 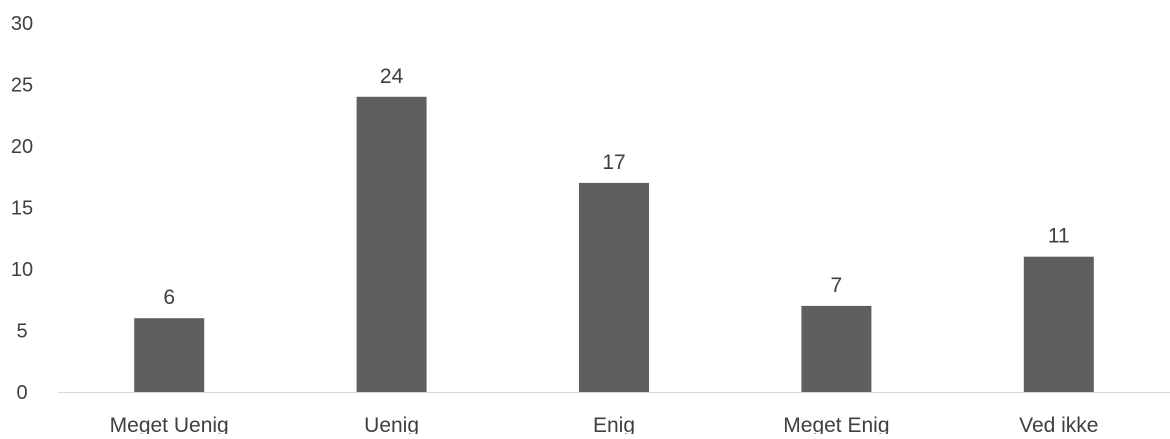 What do you see at coordinates (1058, 424) in the screenshot?
I see `x-tick-label: Ved ikke` at bounding box center [1058, 424].